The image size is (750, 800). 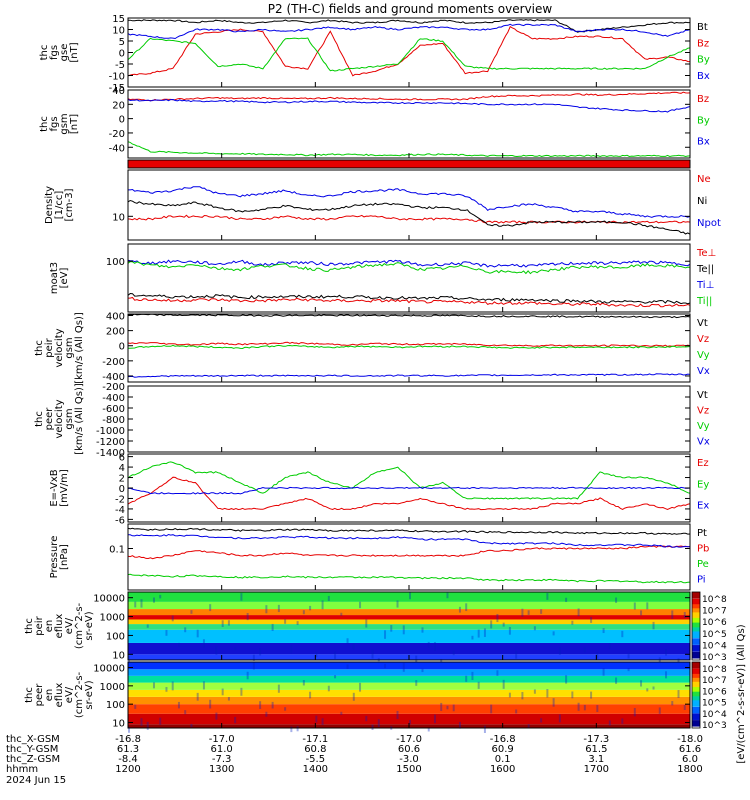 I want to click on y-tick-label: 0.1, so click(x=117, y=550).